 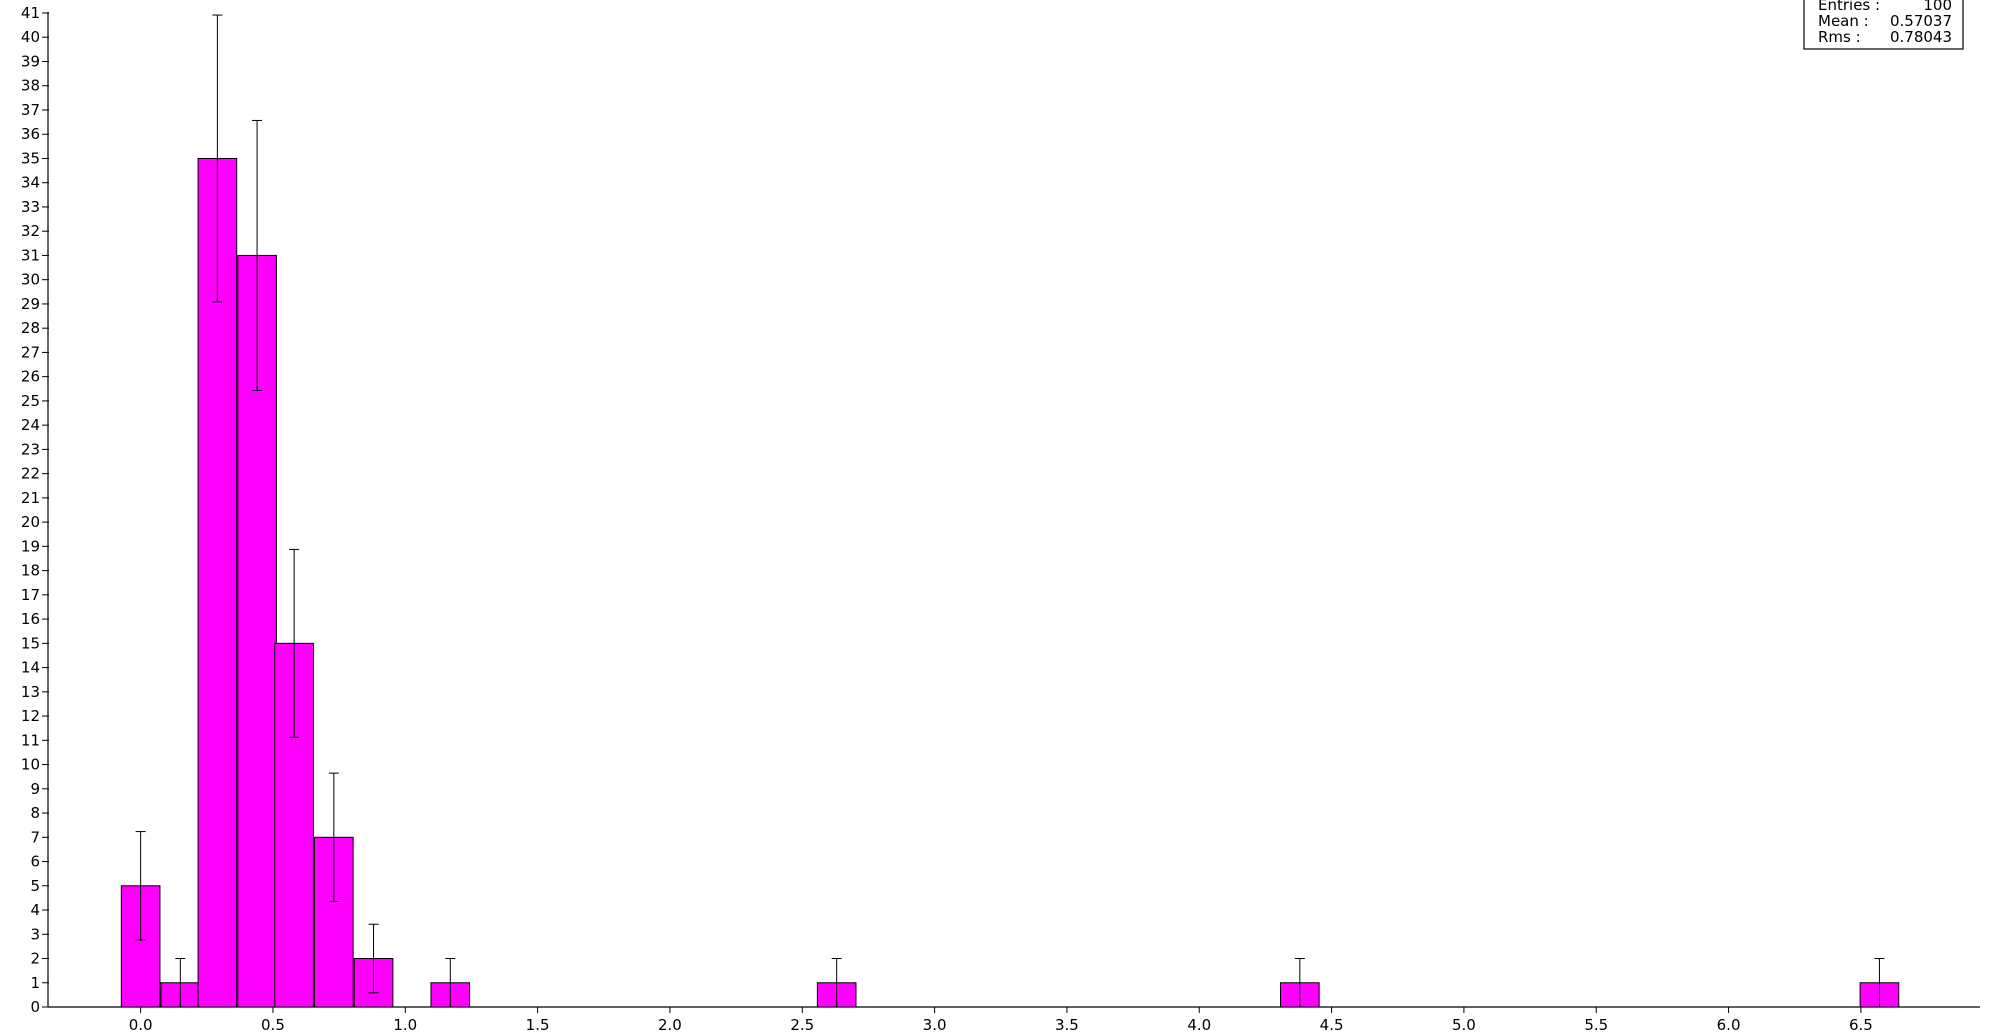 I want to click on y-tick-label: 25, so click(x=30, y=401).